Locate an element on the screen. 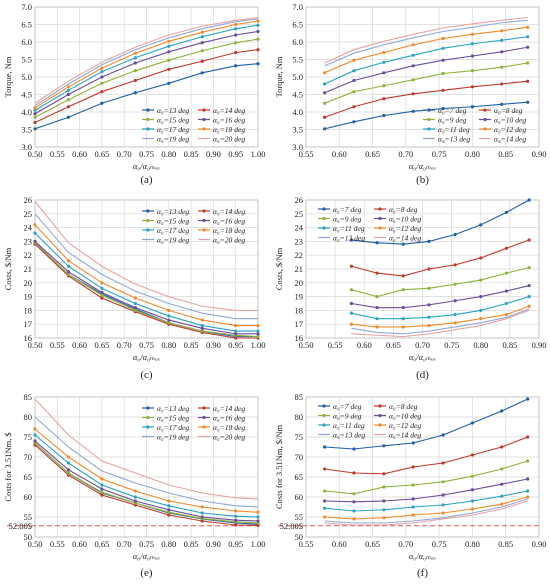 The height and width of the screenshot is (588, 550). reference-line-label: 52.80$ is located at coordinates (20, 526).